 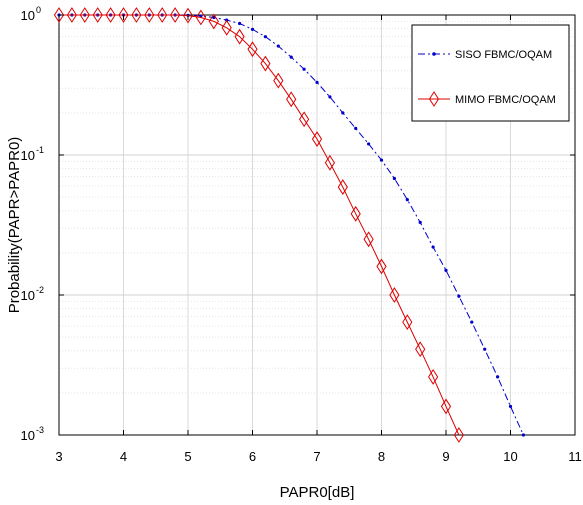 What do you see at coordinates (38, 10) in the screenshot?
I see `y-tick-exponent: 0` at bounding box center [38, 10].